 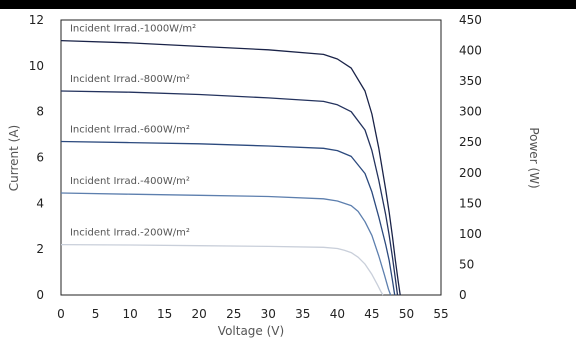 What do you see at coordinates (40, 112) in the screenshot?
I see `y-tick-label: 8` at bounding box center [40, 112].